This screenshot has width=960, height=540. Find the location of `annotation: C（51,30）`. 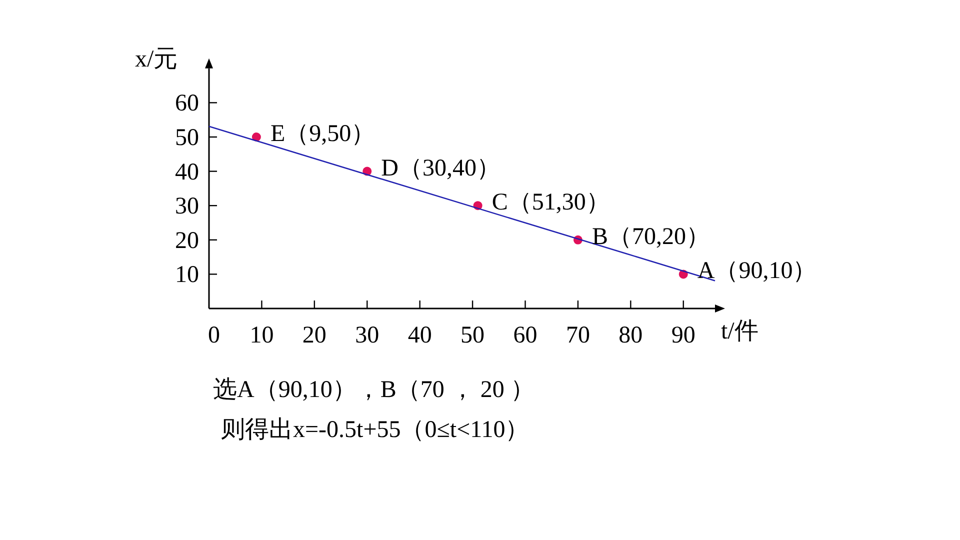

annotation: C（51,30） is located at coordinates (551, 203).